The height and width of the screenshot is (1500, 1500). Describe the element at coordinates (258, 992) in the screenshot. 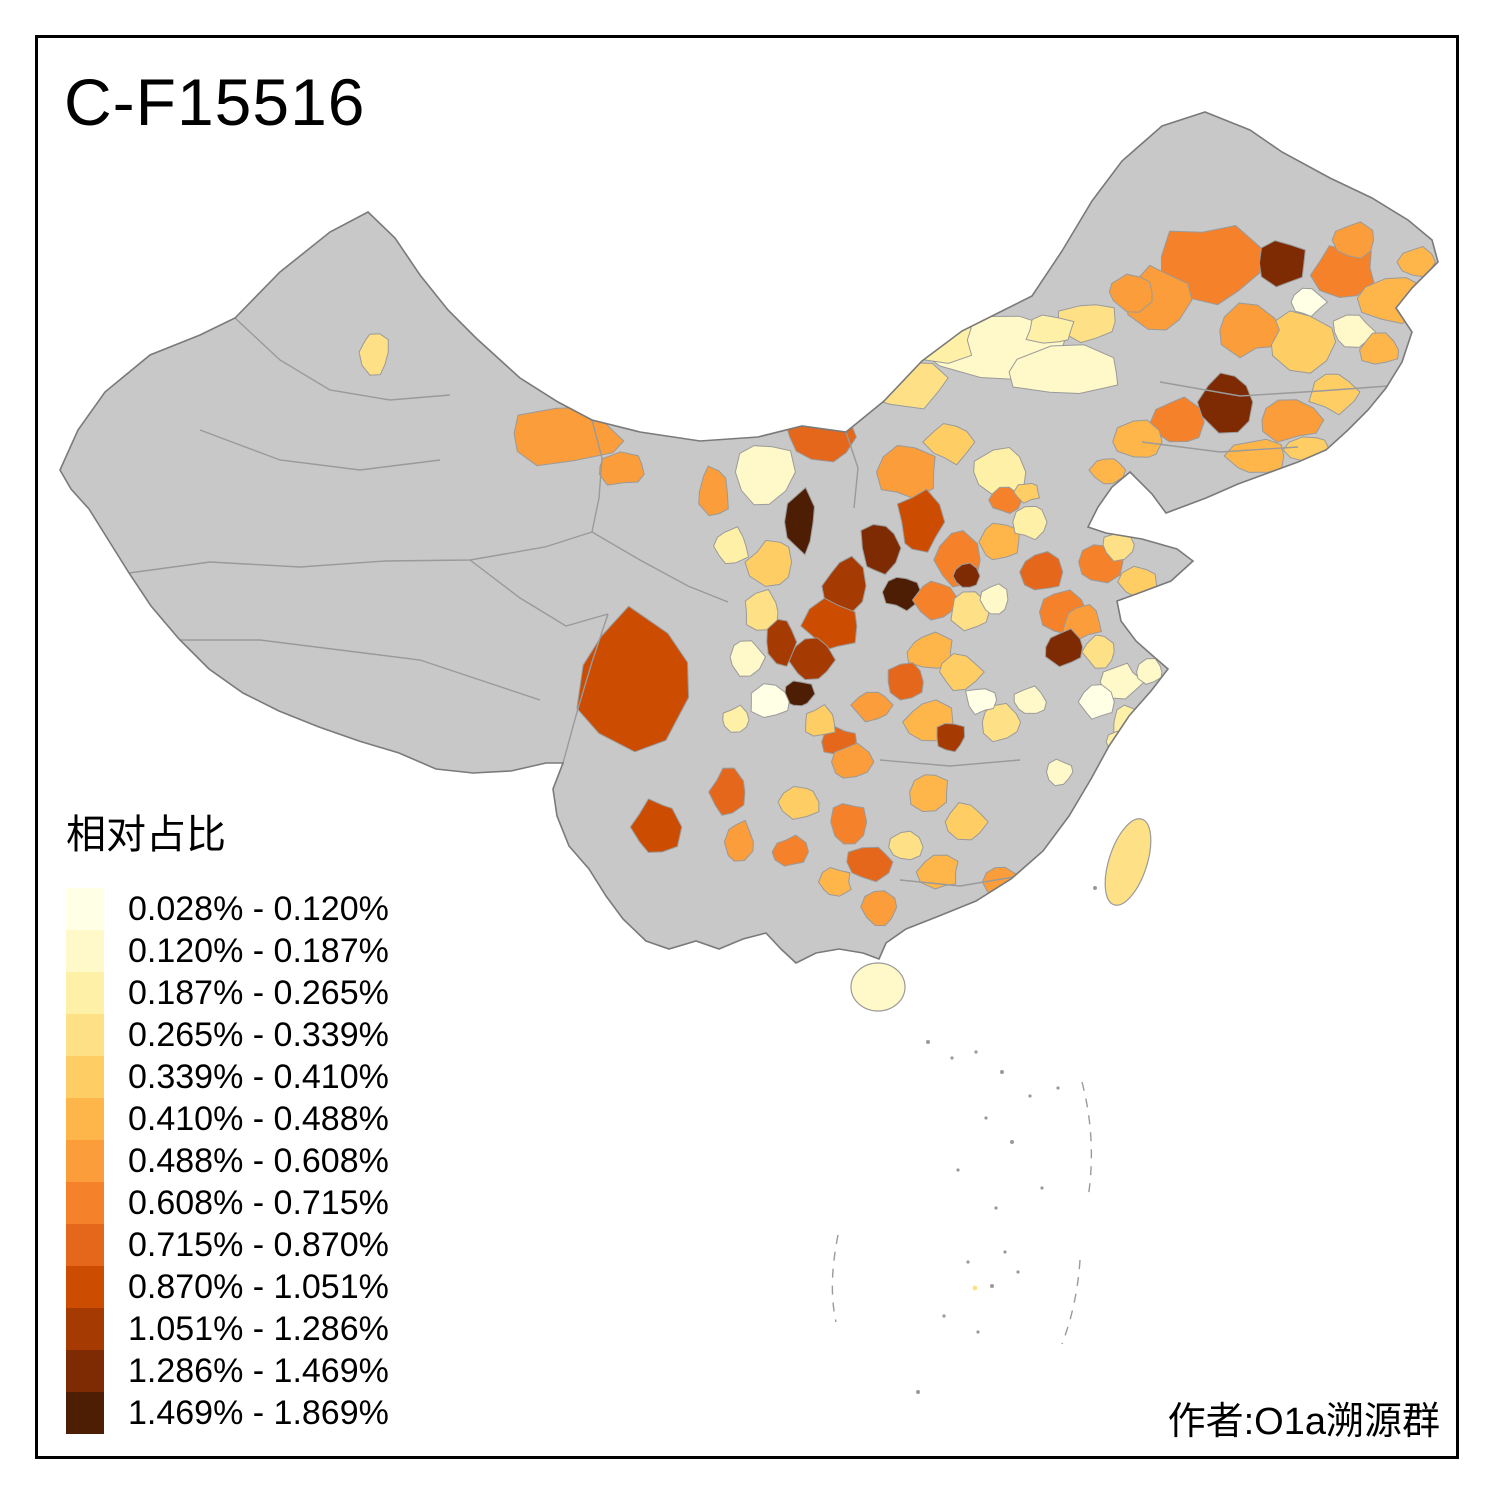

I see `legend-label: 0.187% - 0.265%` at that location.